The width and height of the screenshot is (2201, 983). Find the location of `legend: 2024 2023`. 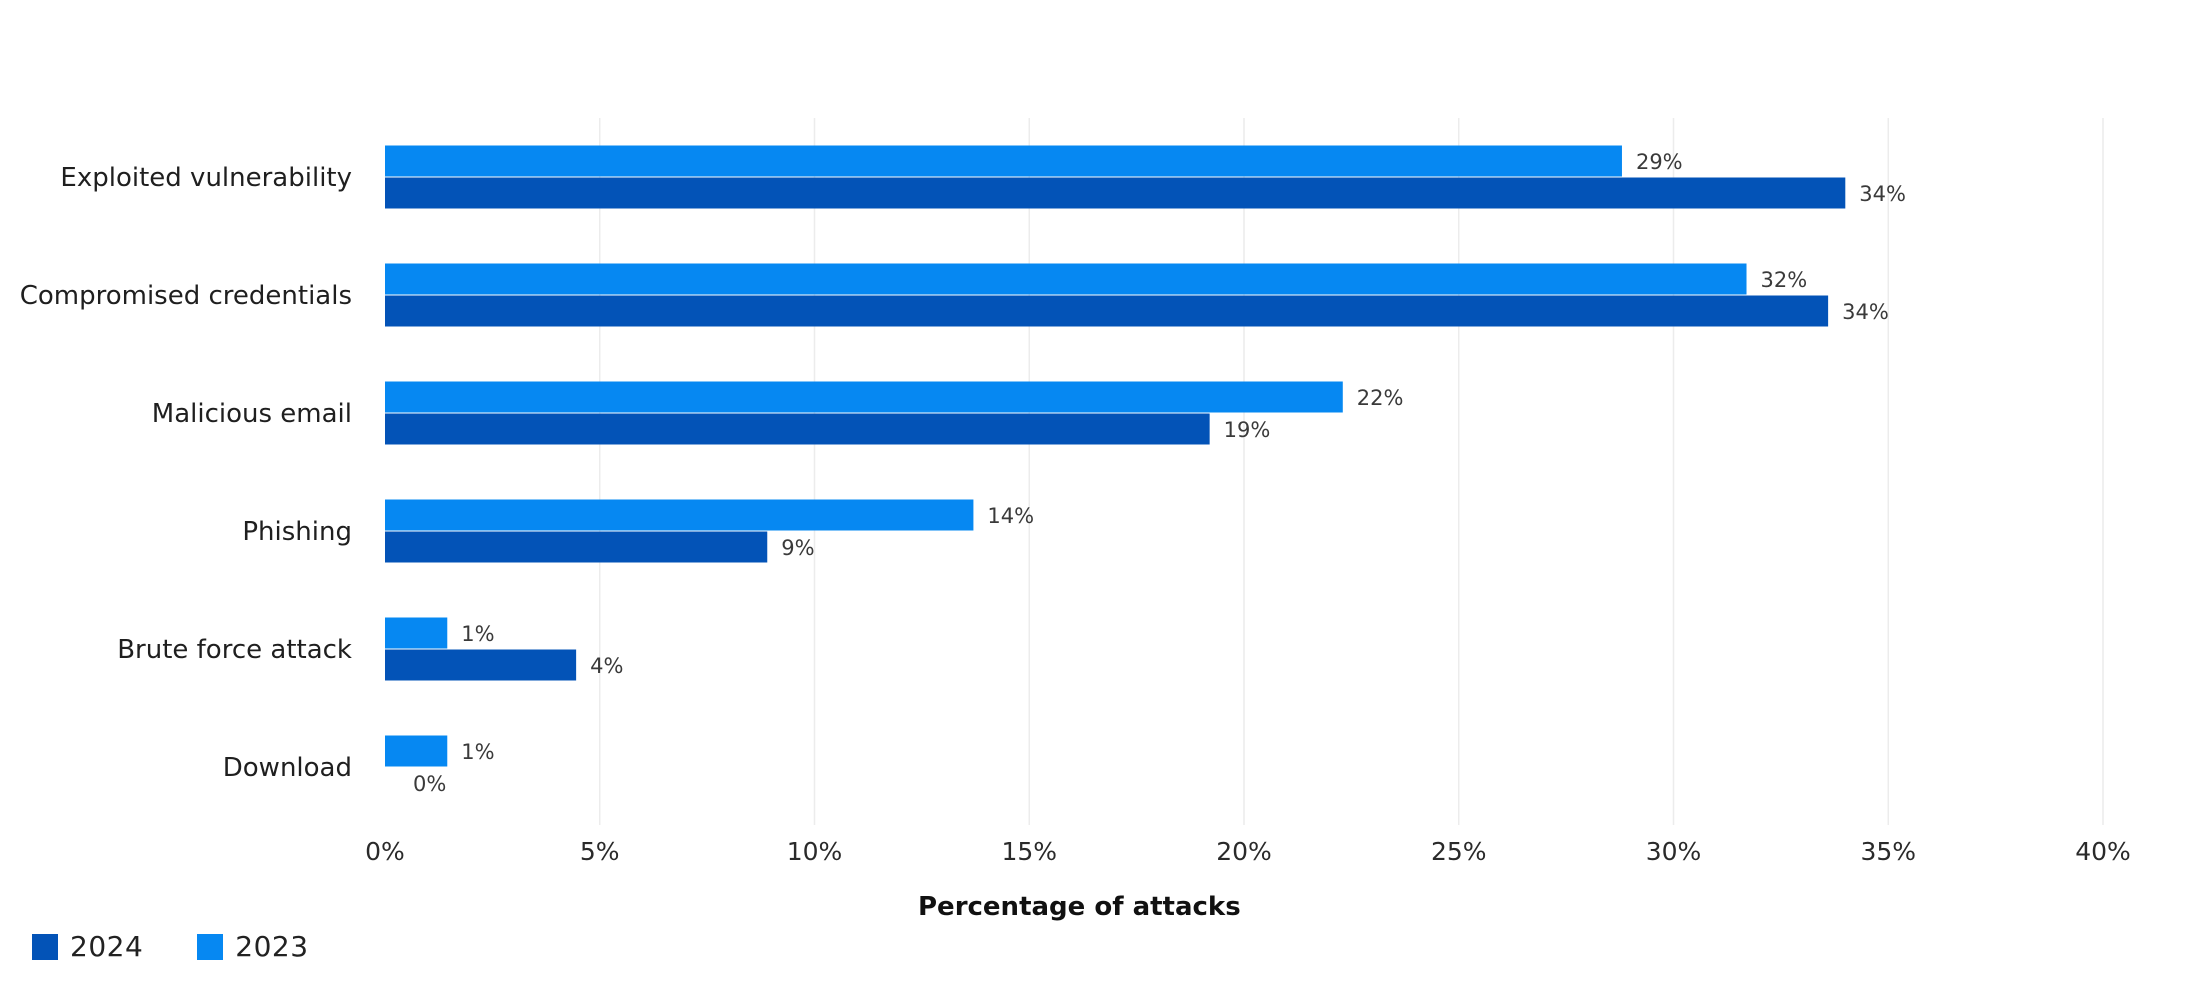

legend: 2024 2023 is located at coordinates (170, 946).